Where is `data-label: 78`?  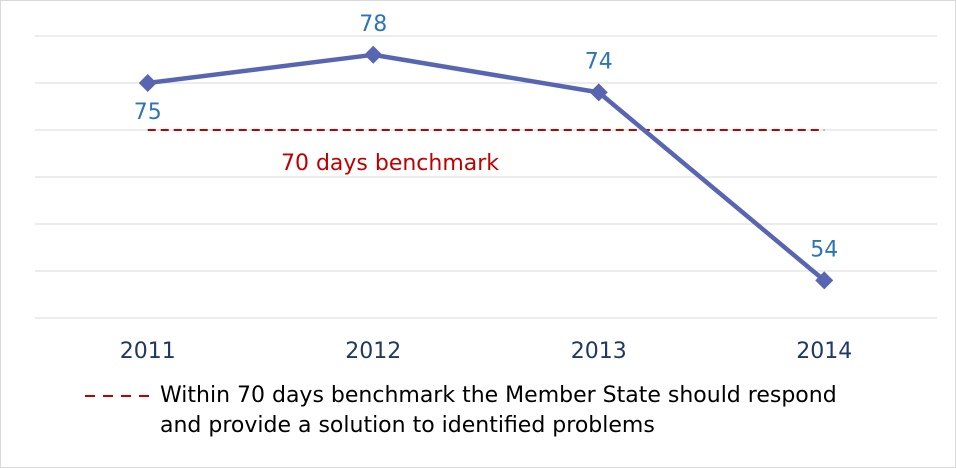
data-label: 78 is located at coordinates (373, 24).